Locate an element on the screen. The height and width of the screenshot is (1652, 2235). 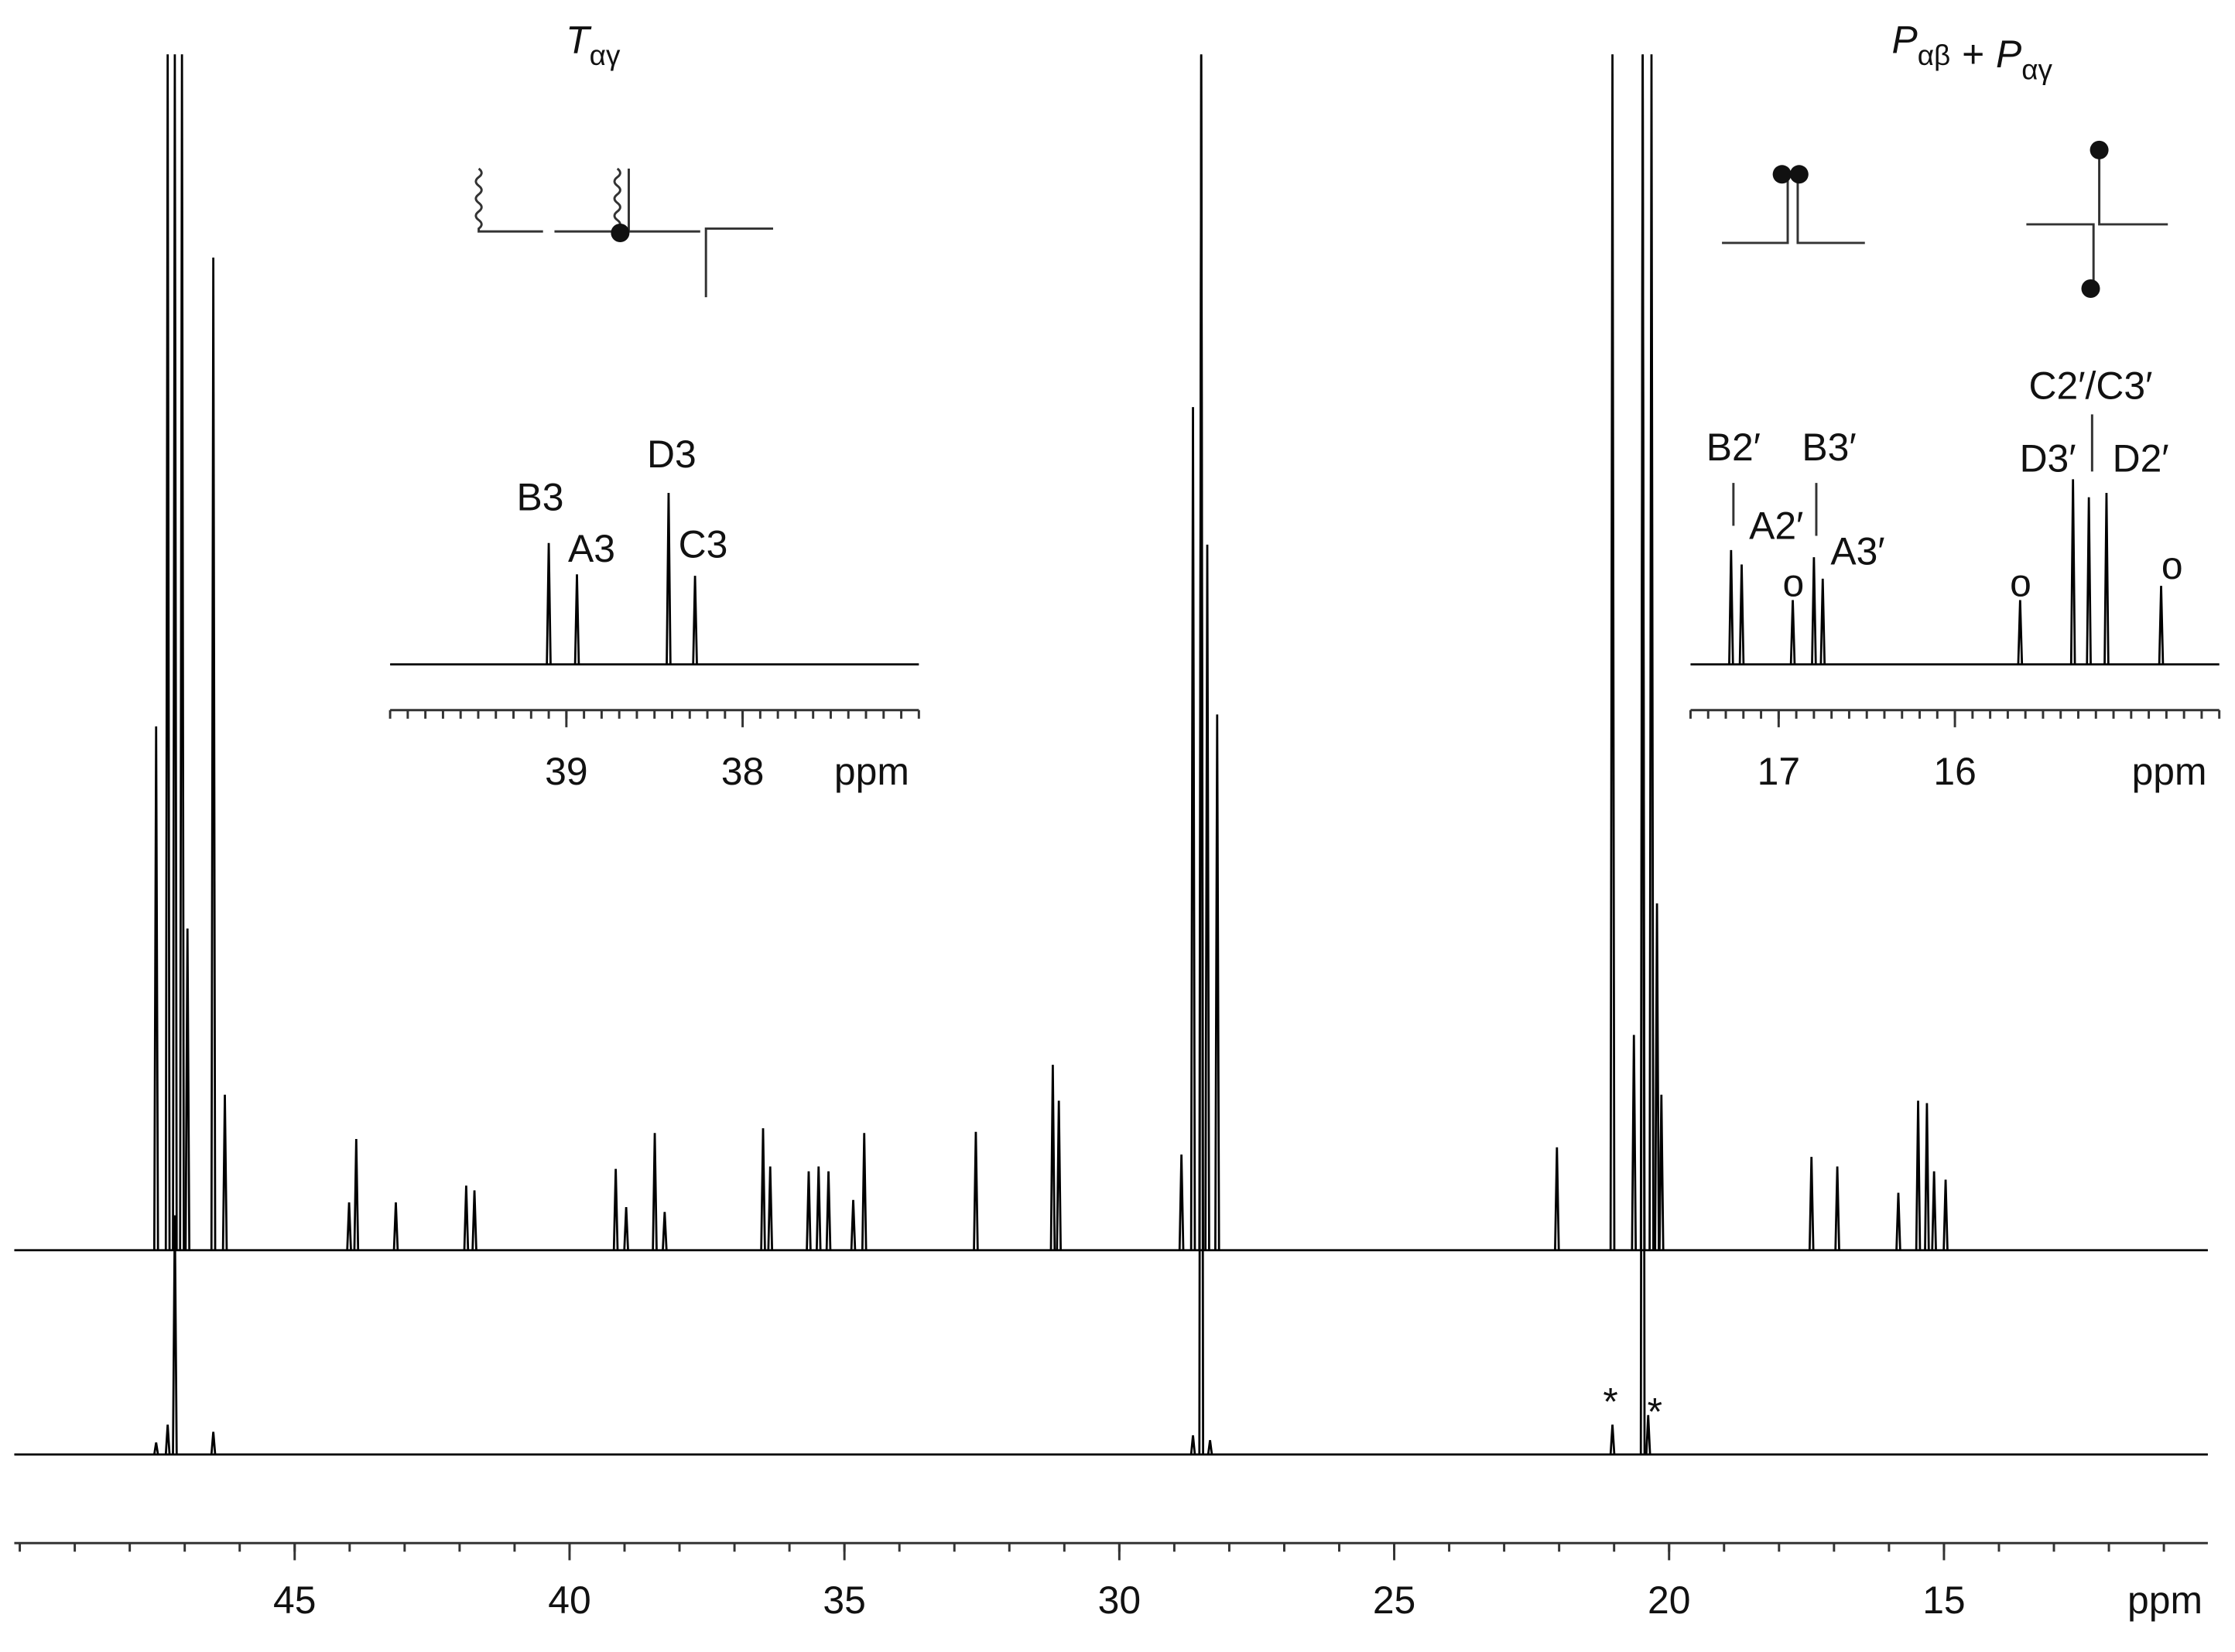
x-tick-label: 45 is located at coordinates (294, 1600).